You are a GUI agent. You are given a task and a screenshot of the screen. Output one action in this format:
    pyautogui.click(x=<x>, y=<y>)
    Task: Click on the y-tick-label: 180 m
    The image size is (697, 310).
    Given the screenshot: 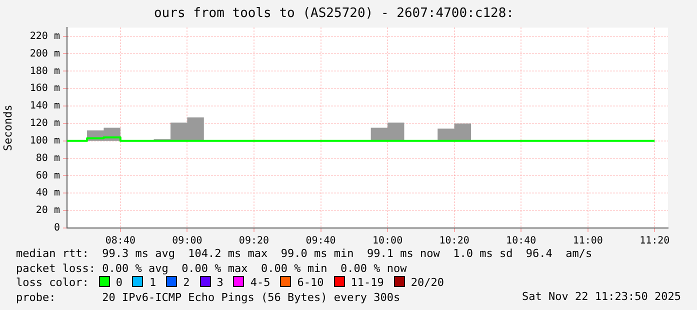 What is the action you would take?
    pyautogui.click(x=45, y=71)
    